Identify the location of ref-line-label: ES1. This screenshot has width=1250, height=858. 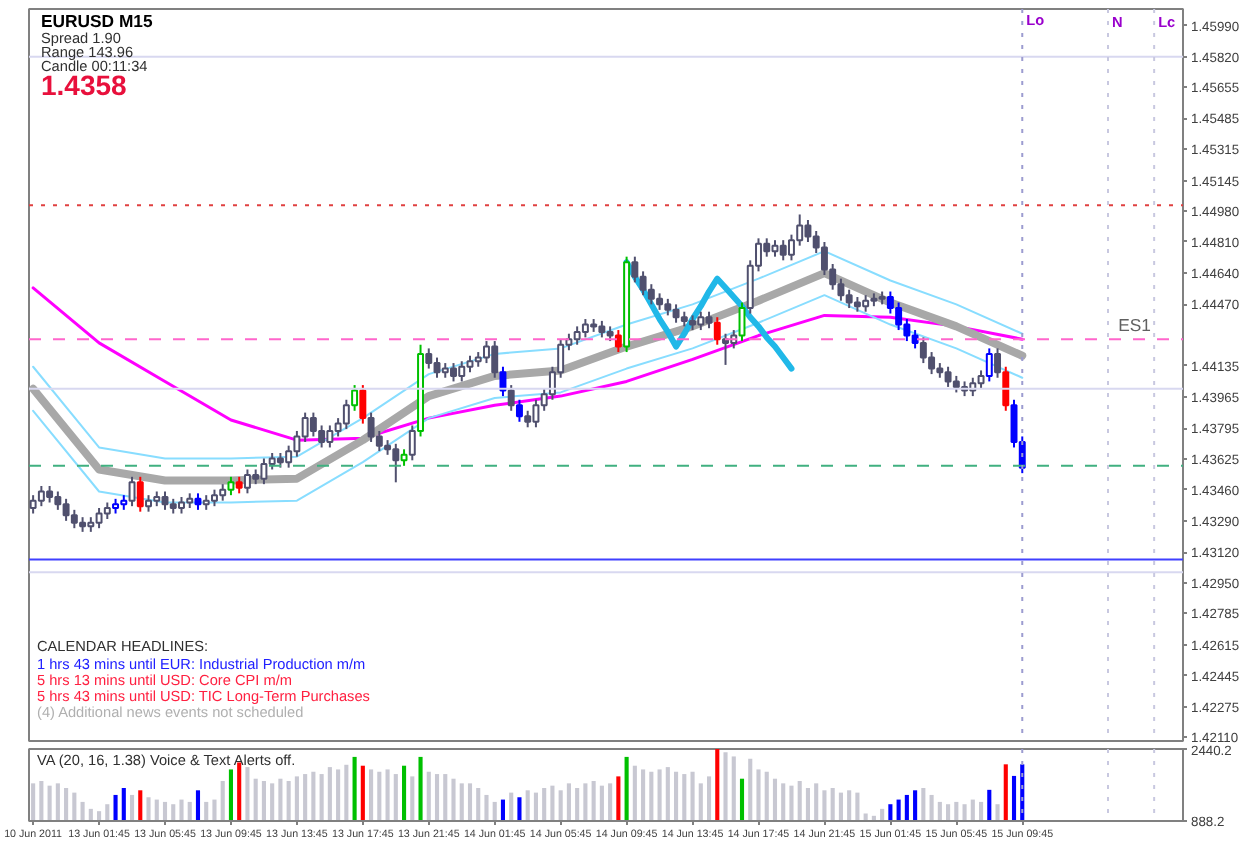
(1135, 325).